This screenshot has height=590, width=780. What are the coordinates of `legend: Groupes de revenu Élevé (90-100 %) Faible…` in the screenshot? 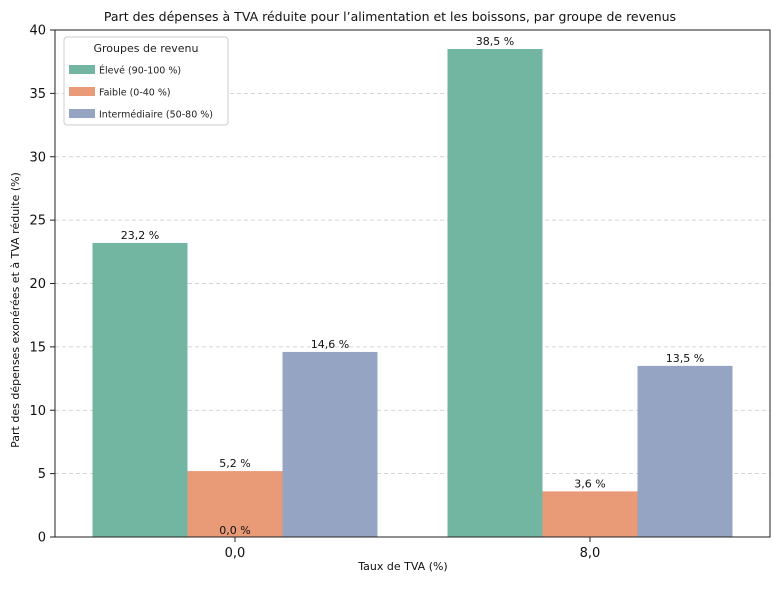 It's located at (146, 81).